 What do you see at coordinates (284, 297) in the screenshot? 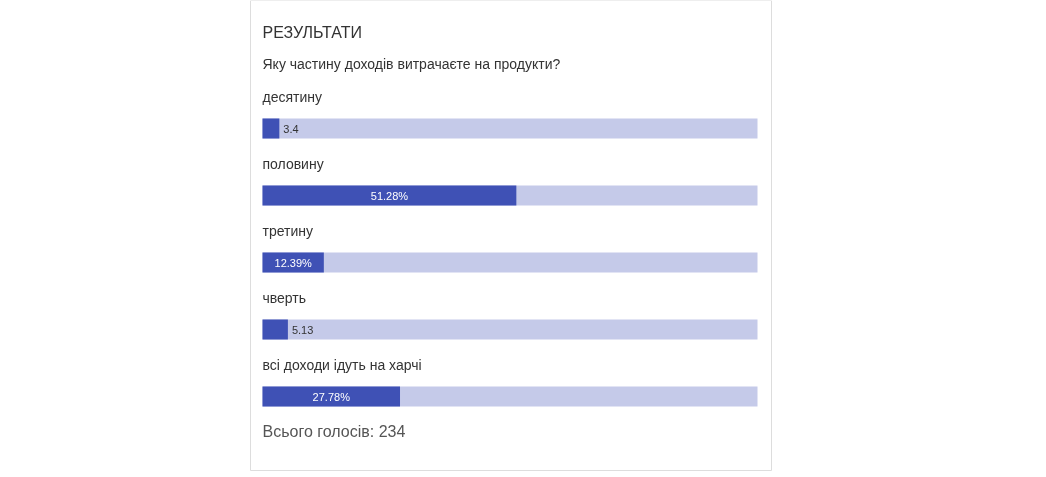
I see `y-tick-label: чверть` at bounding box center [284, 297].